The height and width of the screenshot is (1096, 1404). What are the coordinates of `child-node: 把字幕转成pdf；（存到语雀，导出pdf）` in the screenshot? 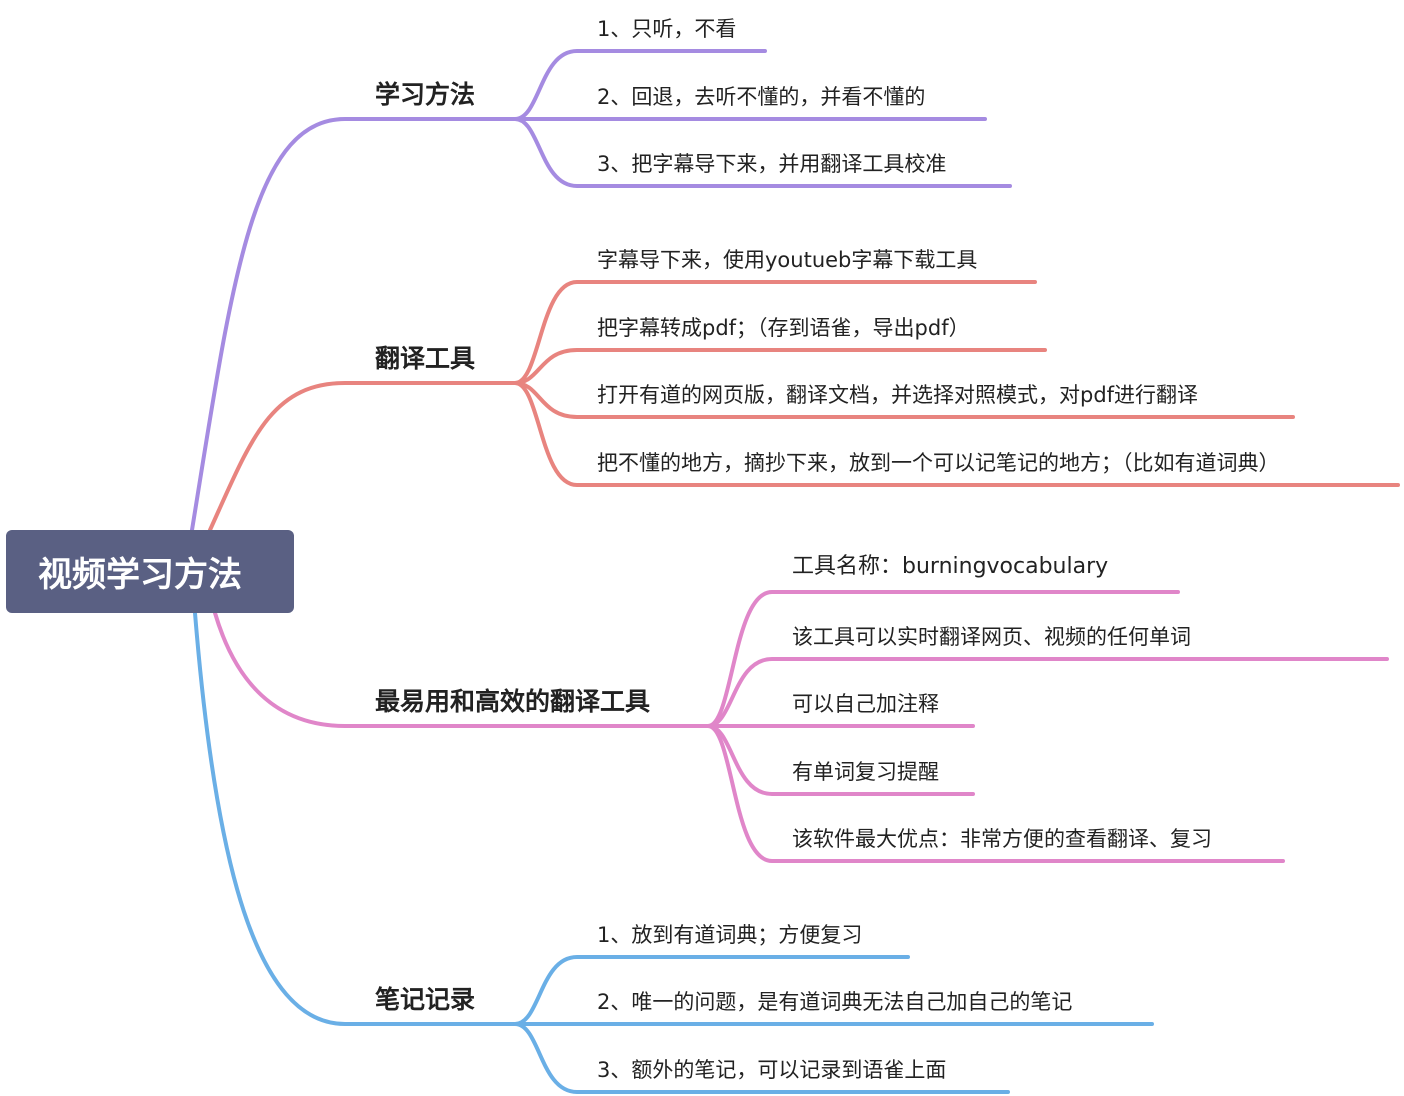 It's located at (783, 328).